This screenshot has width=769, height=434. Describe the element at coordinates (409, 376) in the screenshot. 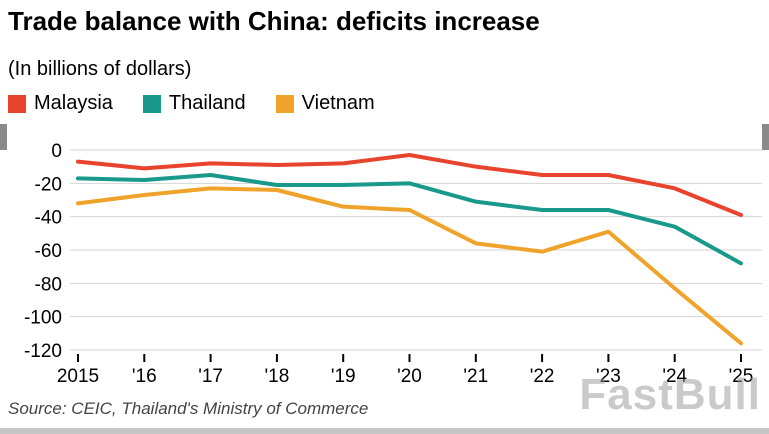

I see `x-axis-label: '20` at that location.